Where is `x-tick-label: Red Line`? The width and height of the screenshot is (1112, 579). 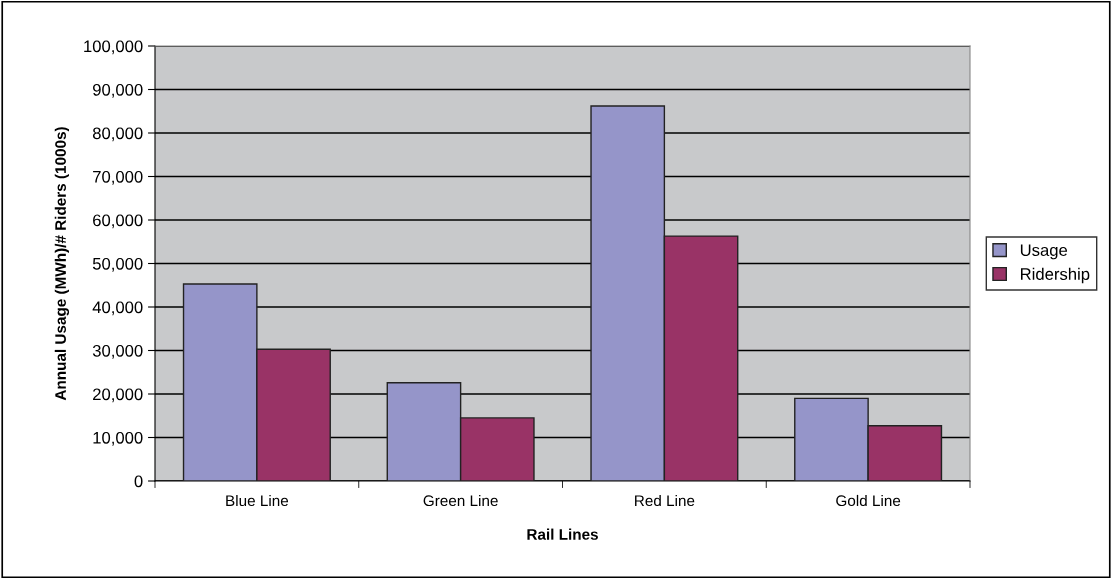 x-tick-label: Red Line is located at coordinates (665, 500).